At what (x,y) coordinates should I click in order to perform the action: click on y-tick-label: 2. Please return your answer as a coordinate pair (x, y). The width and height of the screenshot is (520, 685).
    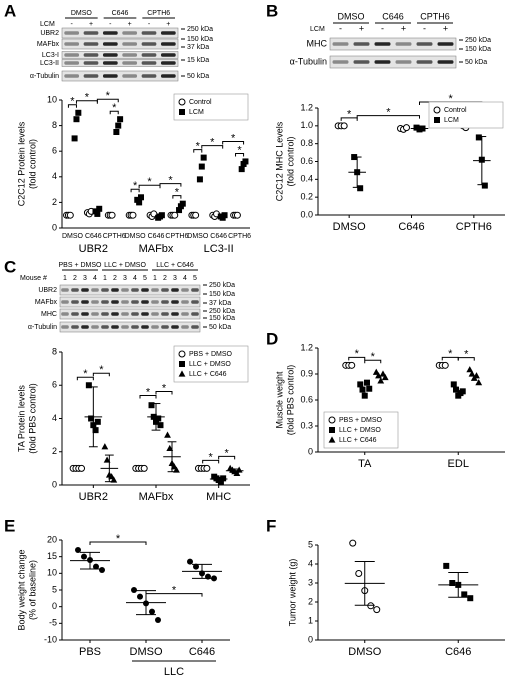
    Looking at the image, I should click on (310, 601).